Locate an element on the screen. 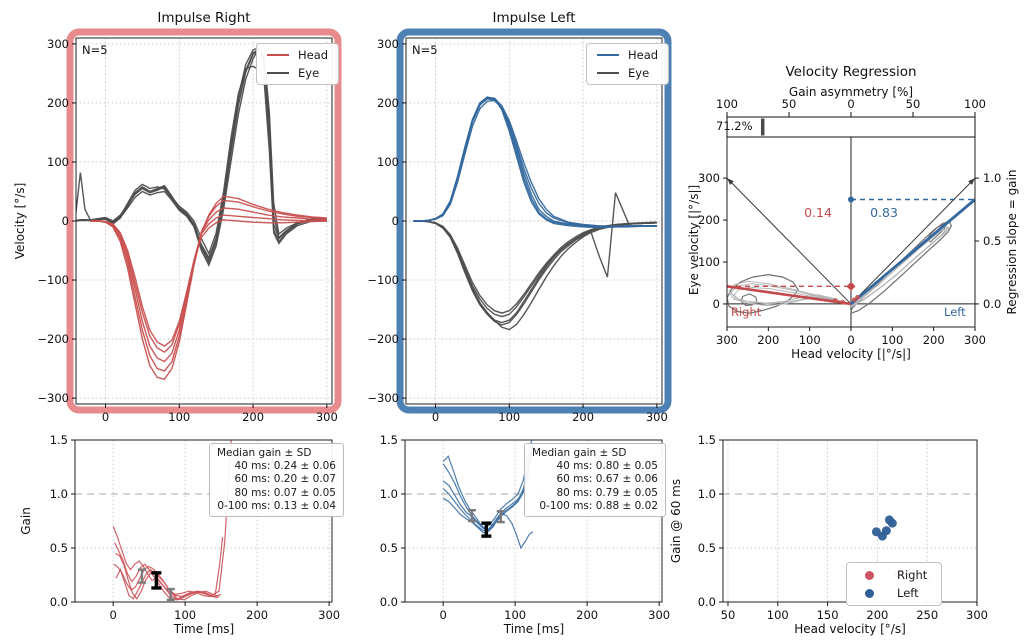 The width and height of the screenshot is (1030, 642). stats-60ms: 60 ms: 0.67 ± 0.06 is located at coordinates (607, 479).